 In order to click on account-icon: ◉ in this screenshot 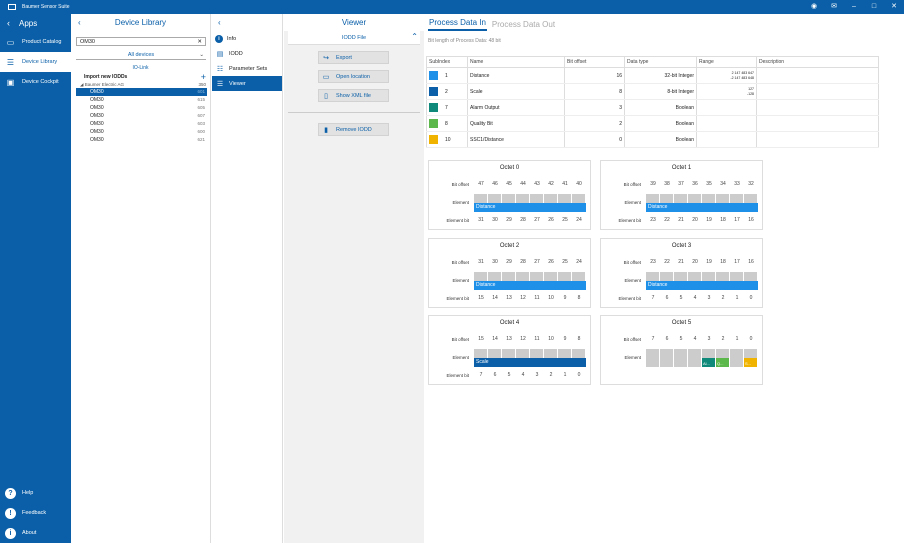, I will do `click(814, 6)`.